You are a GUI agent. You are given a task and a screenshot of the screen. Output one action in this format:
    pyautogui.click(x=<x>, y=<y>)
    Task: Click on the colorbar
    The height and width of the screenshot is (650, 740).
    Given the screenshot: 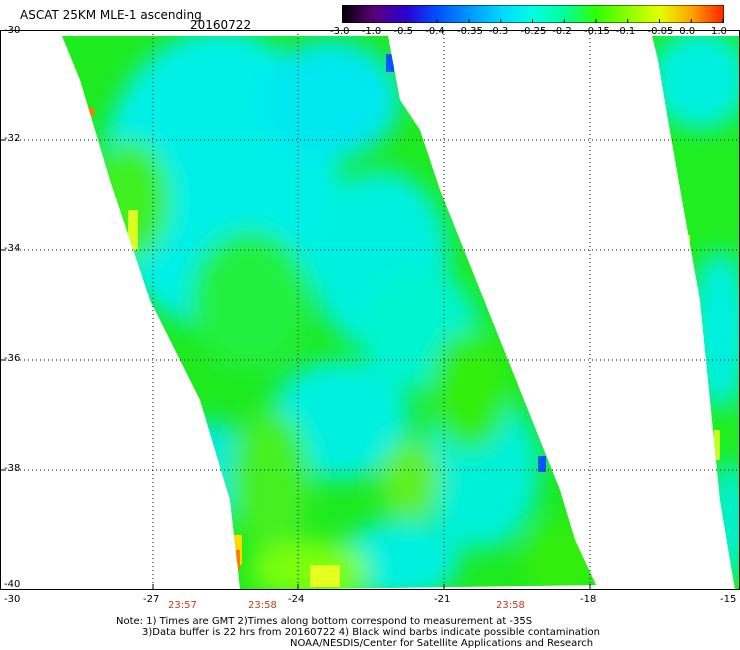 What is the action you would take?
    pyautogui.click(x=533, y=14)
    